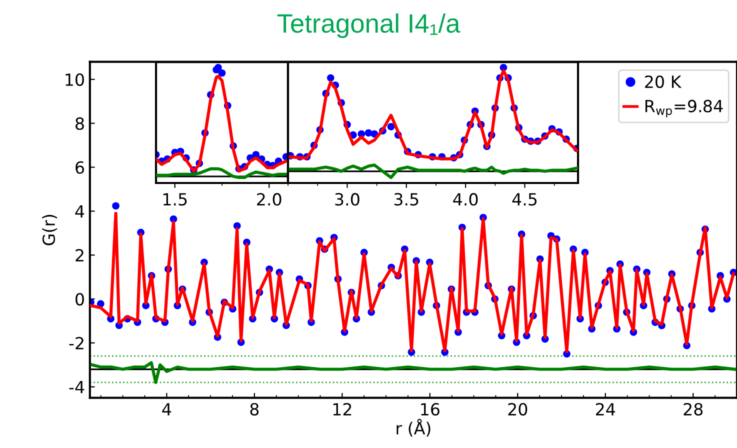 Image resolution: width=737 pixels, height=448 pixels. I want to click on y-tick-label: 2, so click(80, 255).